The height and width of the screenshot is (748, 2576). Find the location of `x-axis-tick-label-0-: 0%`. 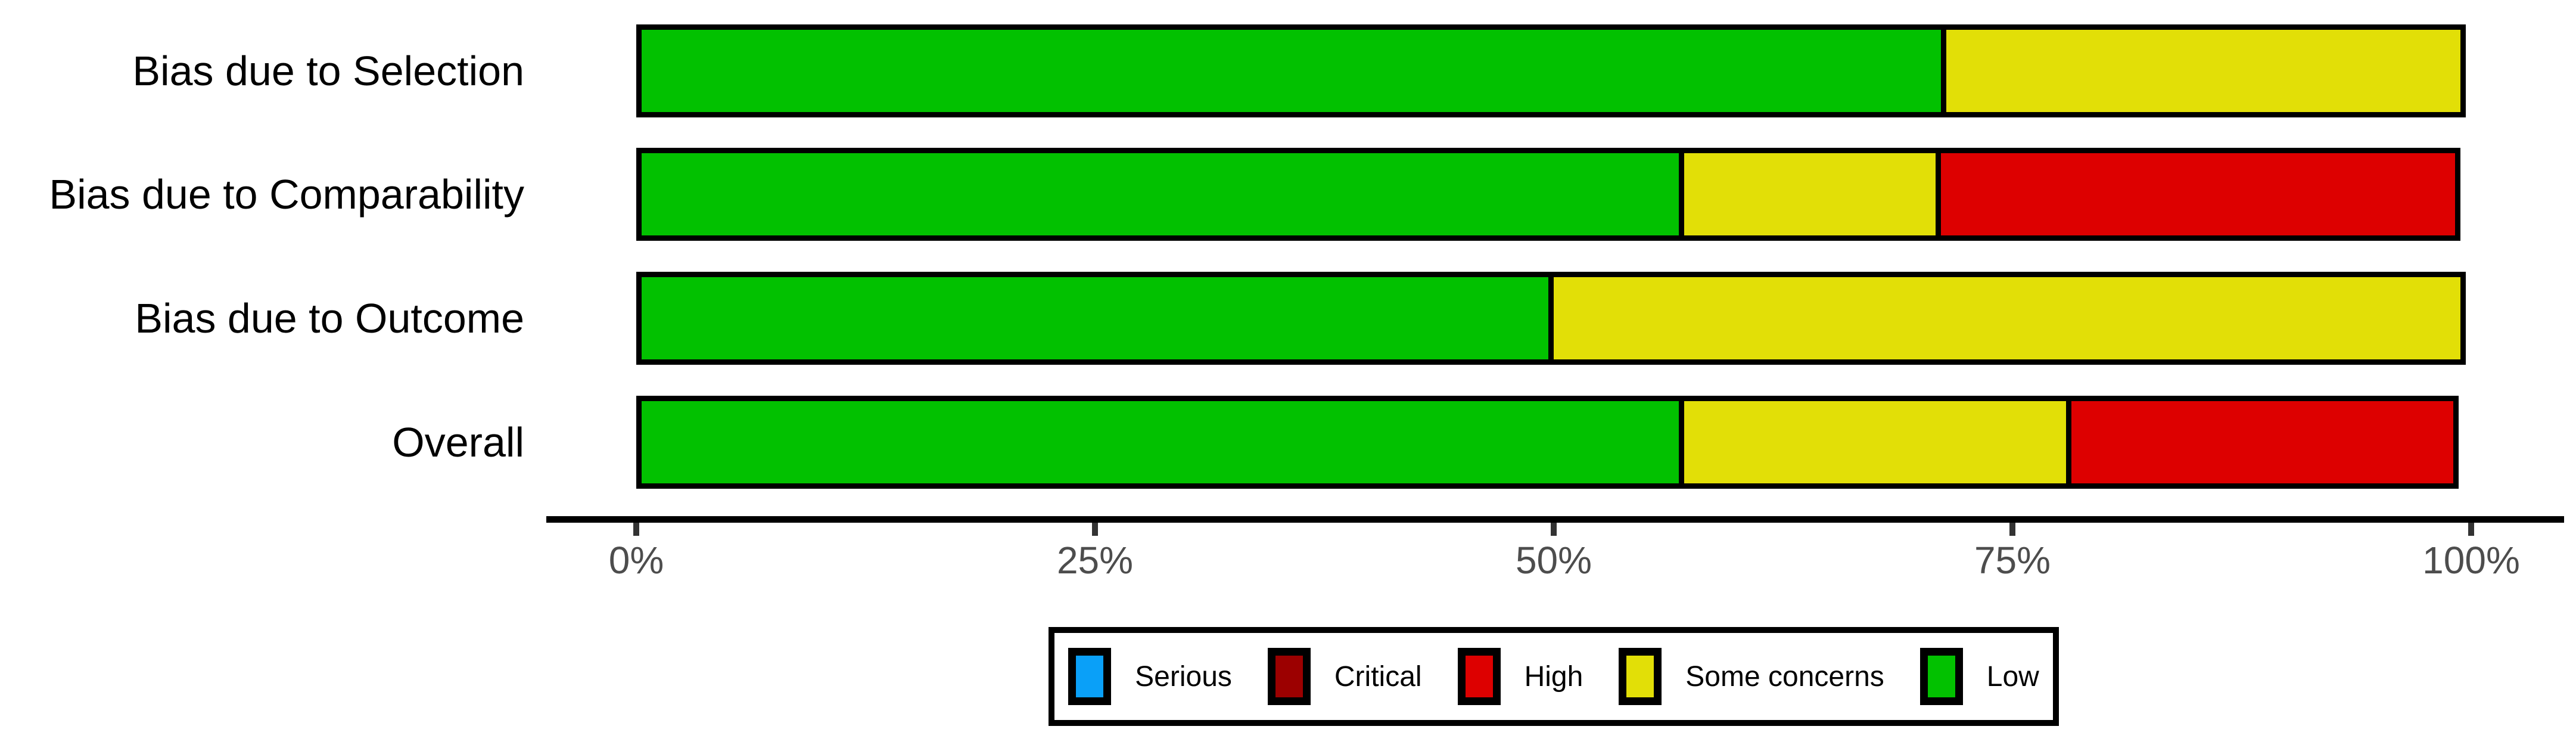

x-axis-tick-label-0-: 0% is located at coordinates (636, 560).